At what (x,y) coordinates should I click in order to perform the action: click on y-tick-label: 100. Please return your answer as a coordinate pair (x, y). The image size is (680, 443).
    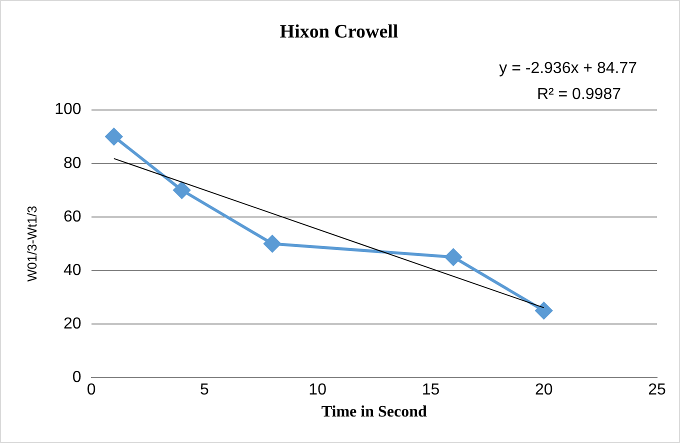
    Looking at the image, I should click on (68, 109).